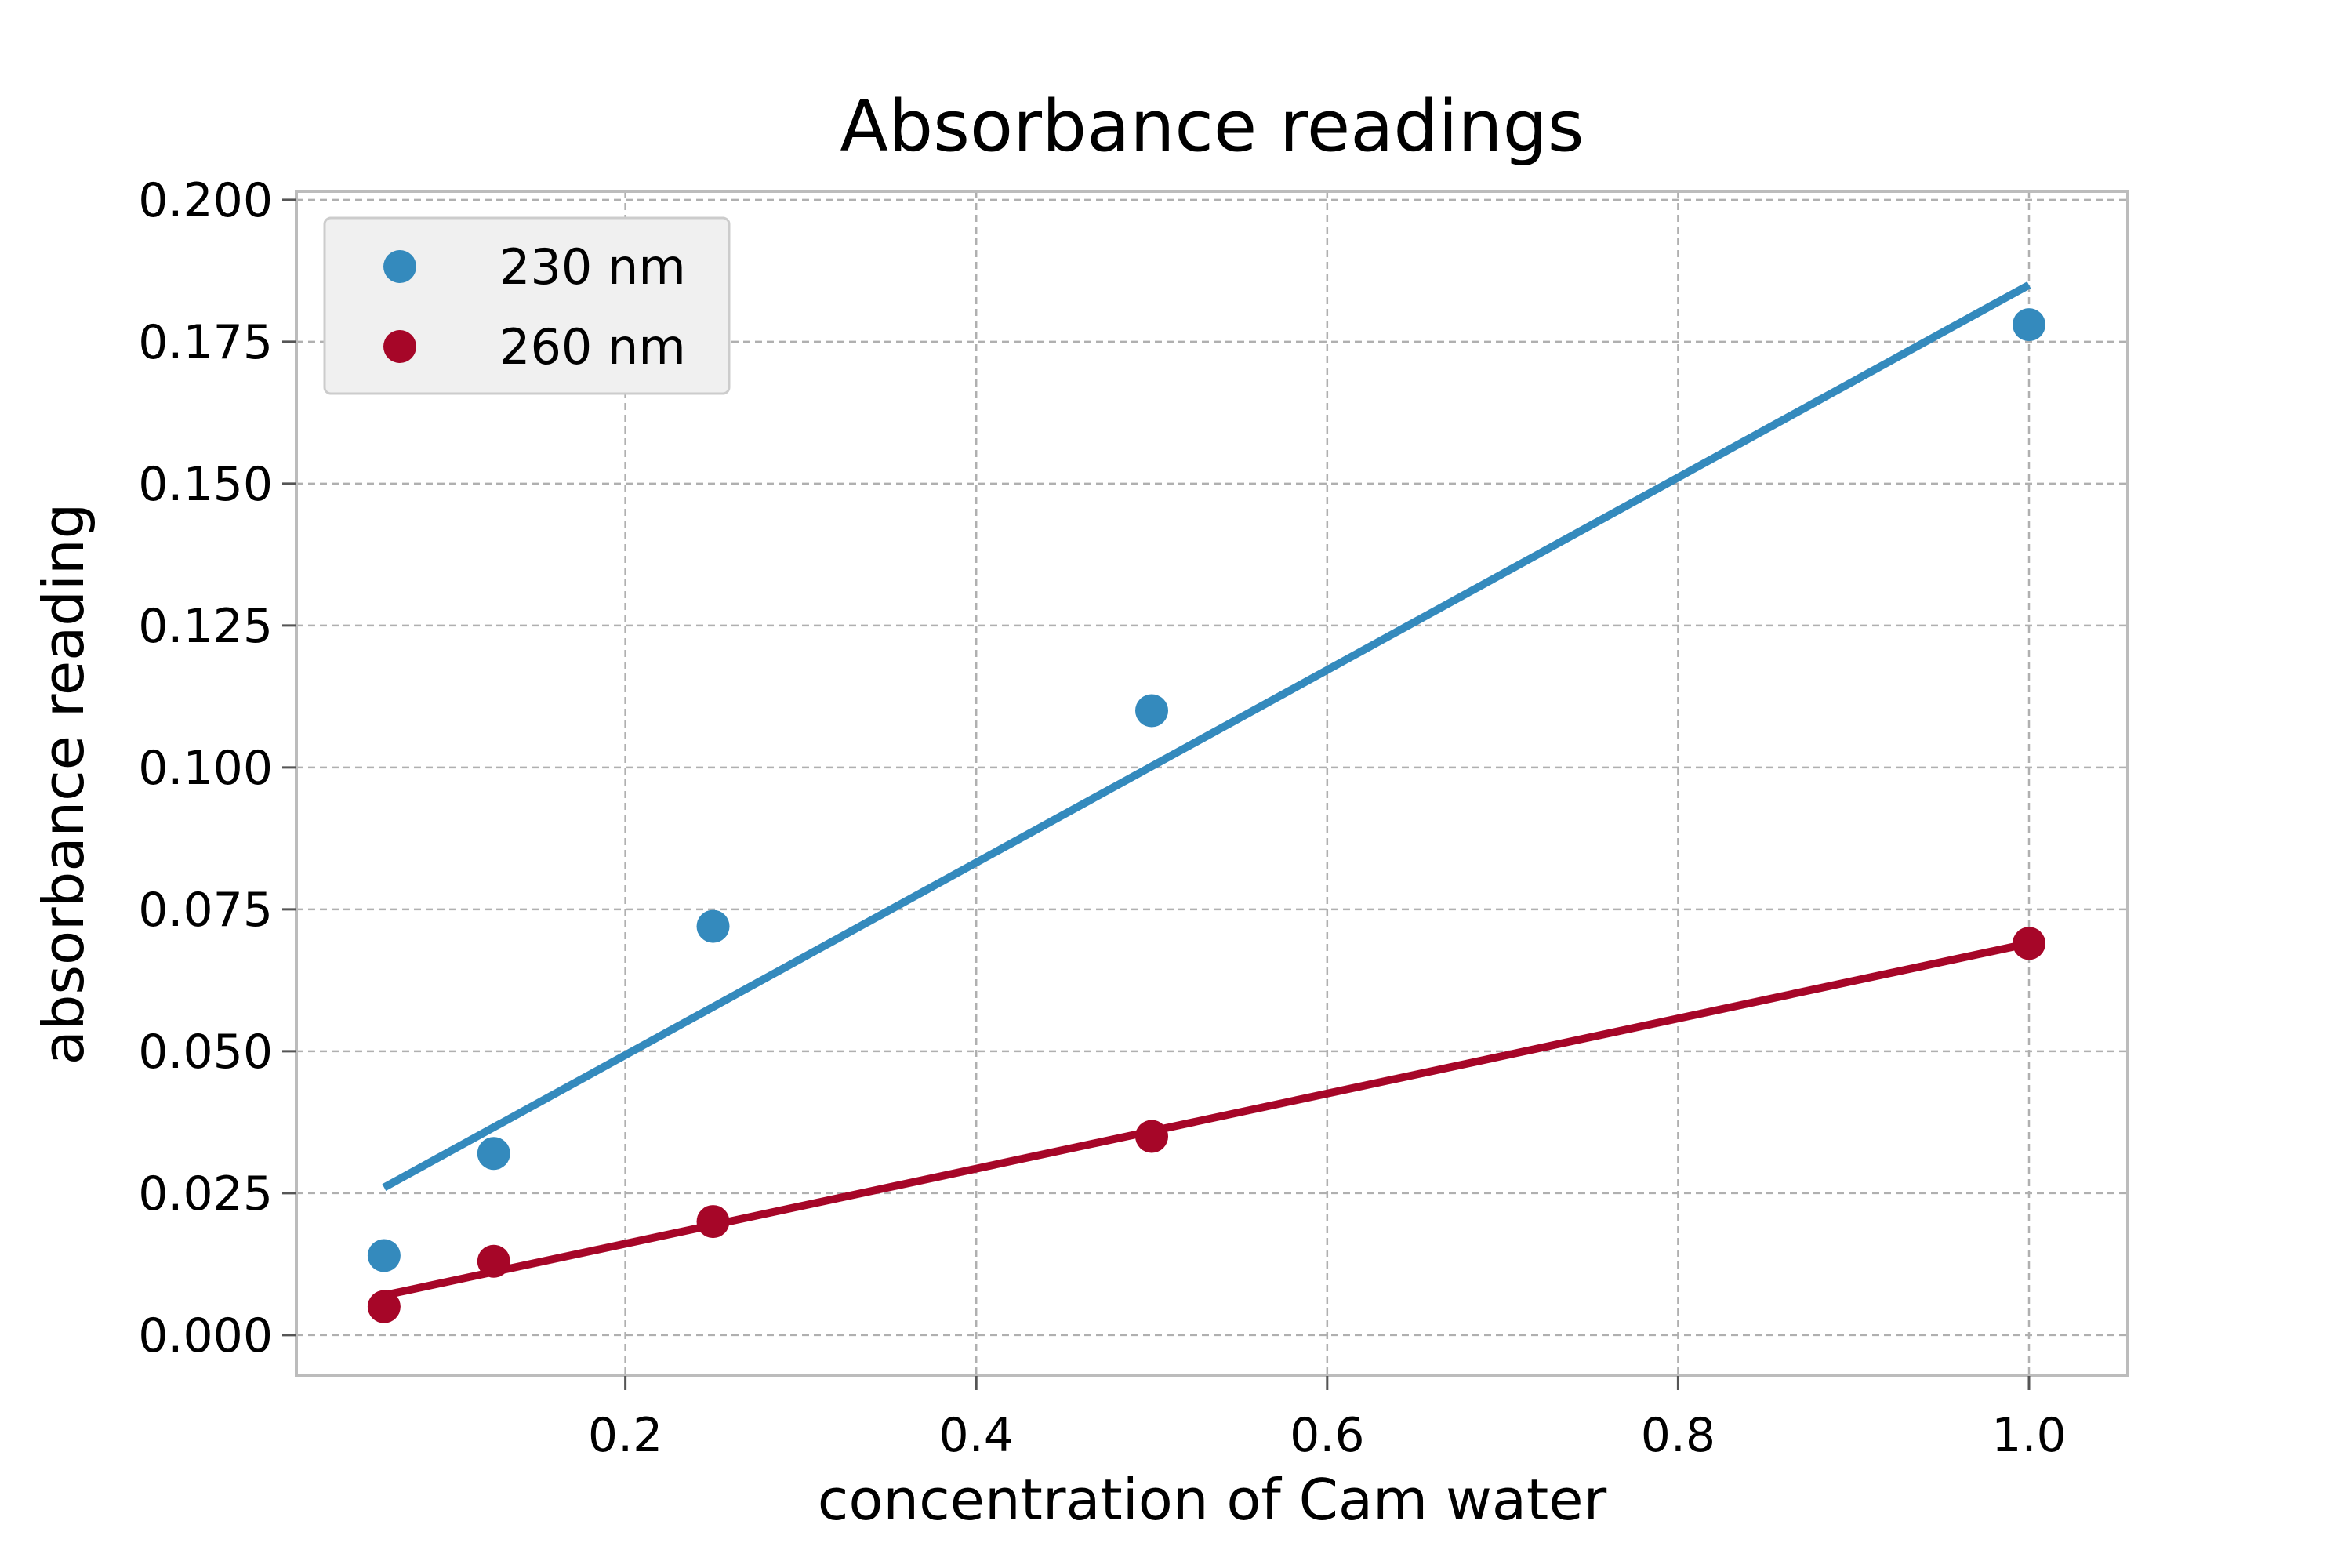 The width and height of the screenshot is (2352, 1568). Describe the element at coordinates (399, 346) in the screenshot. I see `legend-marker-260nm` at that location.